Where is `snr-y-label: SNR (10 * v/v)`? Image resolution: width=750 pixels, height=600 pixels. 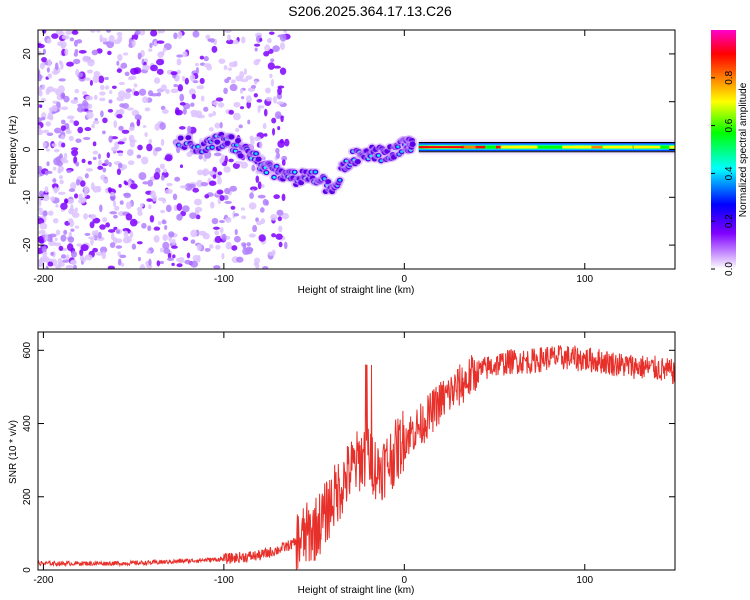 snr-y-label: SNR (10 * v/v) is located at coordinates (13, 452).